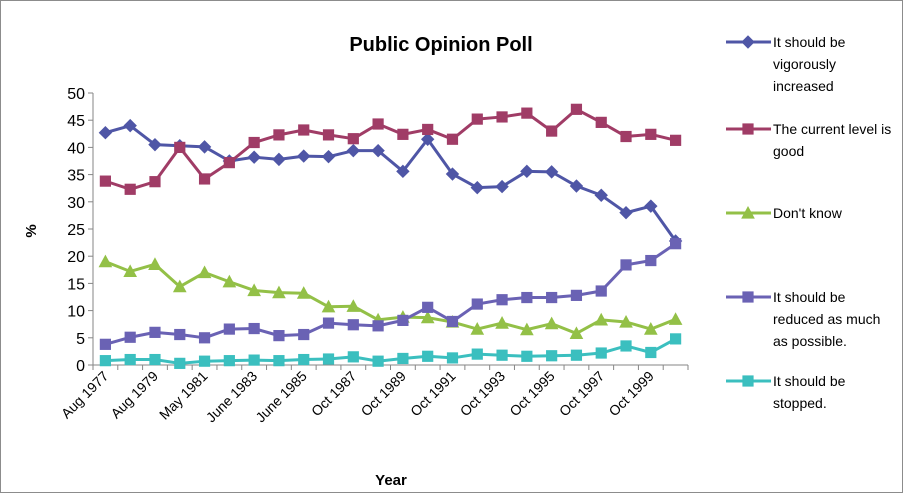  Describe the element at coordinates (384, 394) in the screenshot. I see `x-tick-label: Oct 1989` at that location.